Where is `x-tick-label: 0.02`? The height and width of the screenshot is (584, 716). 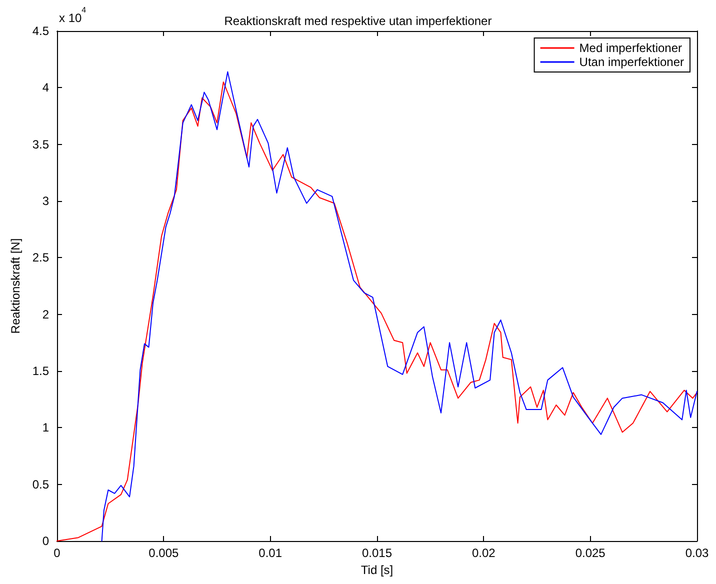
x-tick-label: 0.02 is located at coordinates (484, 553).